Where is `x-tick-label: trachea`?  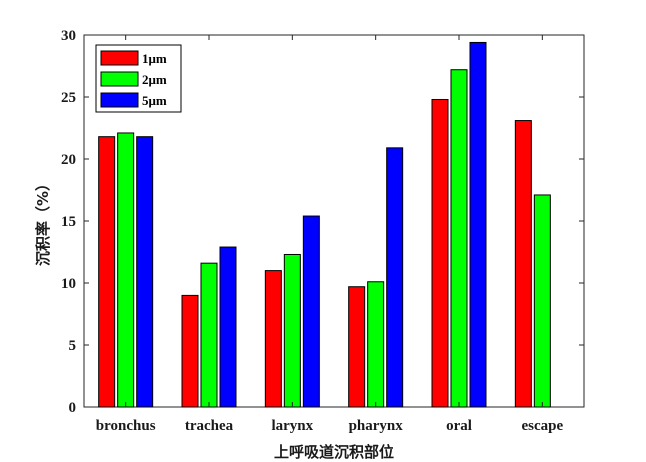 x-tick-label: trachea is located at coordinates (209, 426).